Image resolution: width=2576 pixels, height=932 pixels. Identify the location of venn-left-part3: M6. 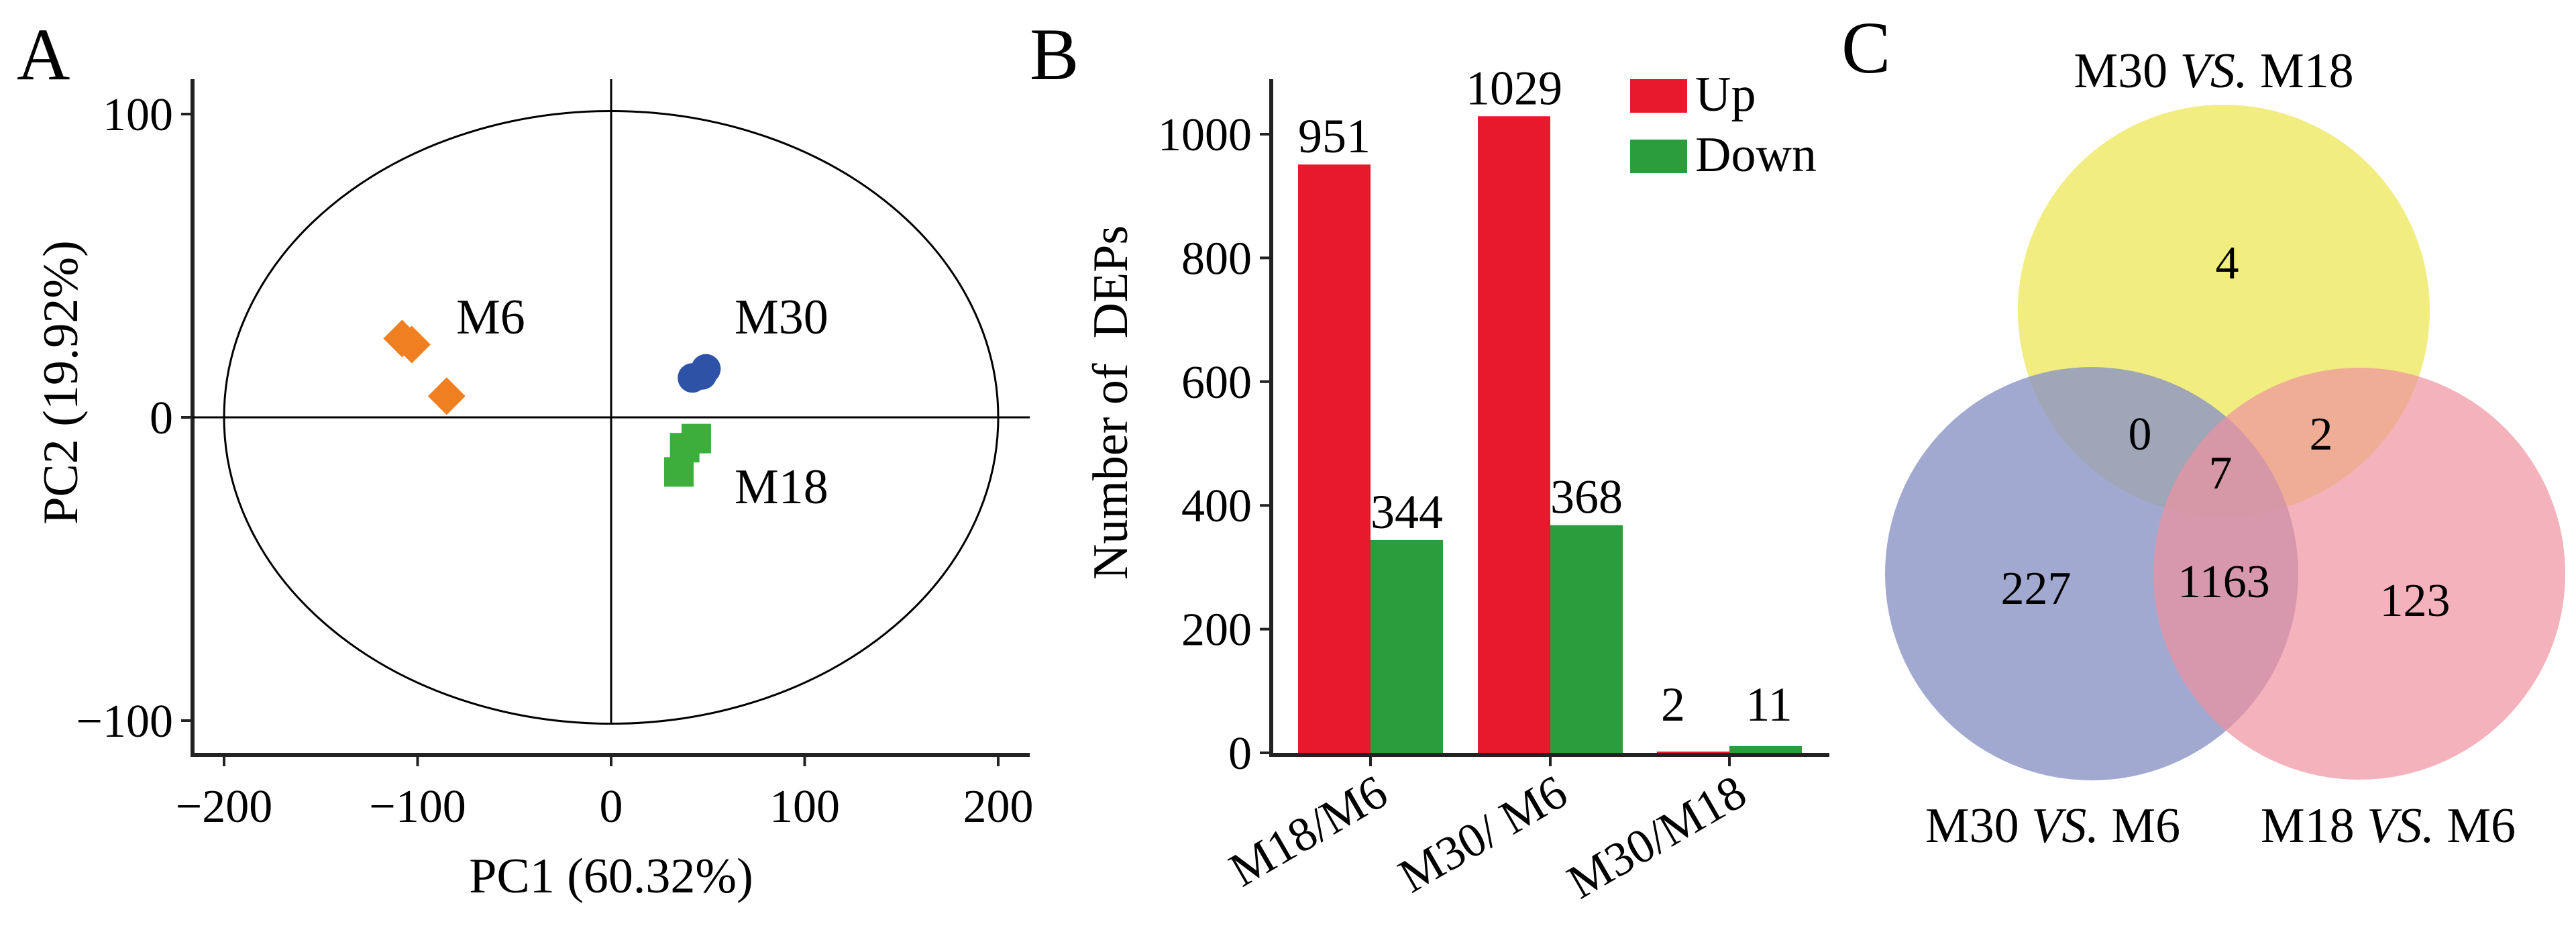
(2139, 825).